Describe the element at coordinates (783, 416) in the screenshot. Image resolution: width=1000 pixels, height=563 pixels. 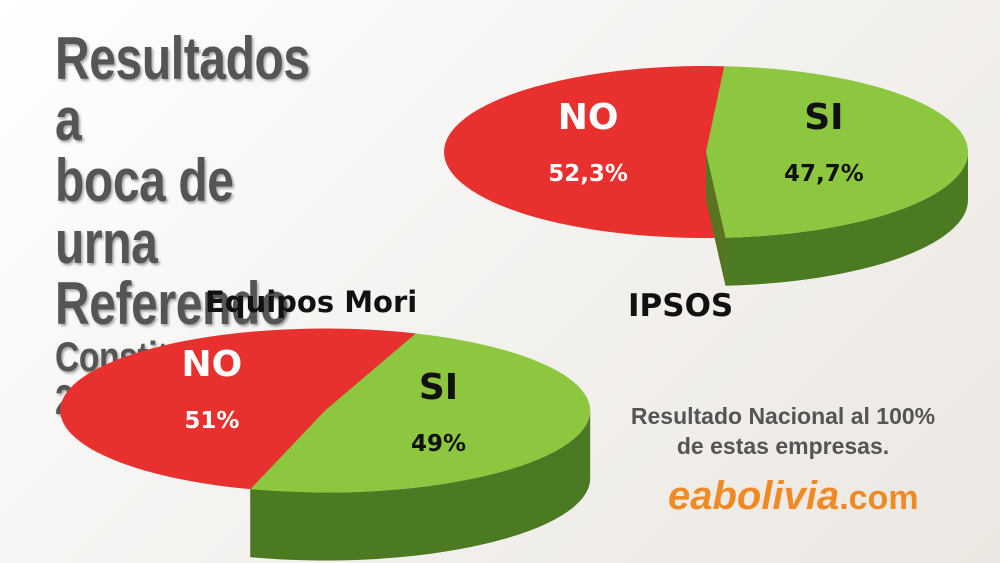
I see `footnote-line-1: Resultado Nacional al 100%` at that location.